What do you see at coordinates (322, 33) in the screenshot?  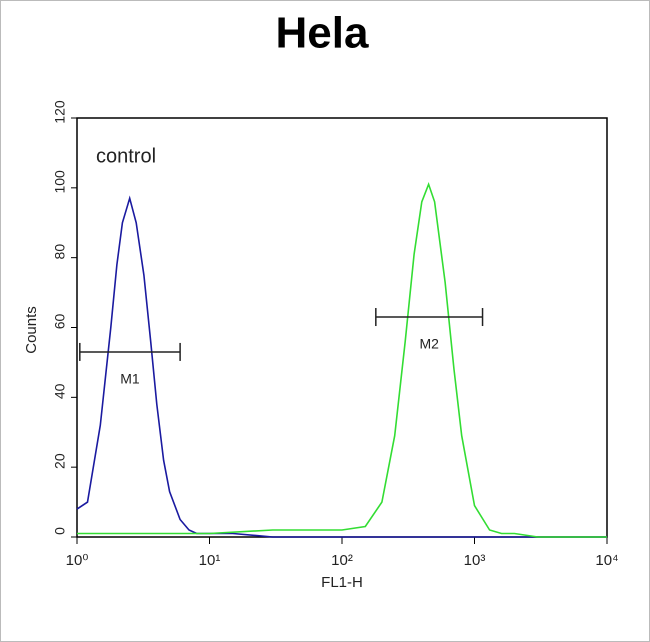 I see `chart-title: Hela` at bounding box center [322, 33].